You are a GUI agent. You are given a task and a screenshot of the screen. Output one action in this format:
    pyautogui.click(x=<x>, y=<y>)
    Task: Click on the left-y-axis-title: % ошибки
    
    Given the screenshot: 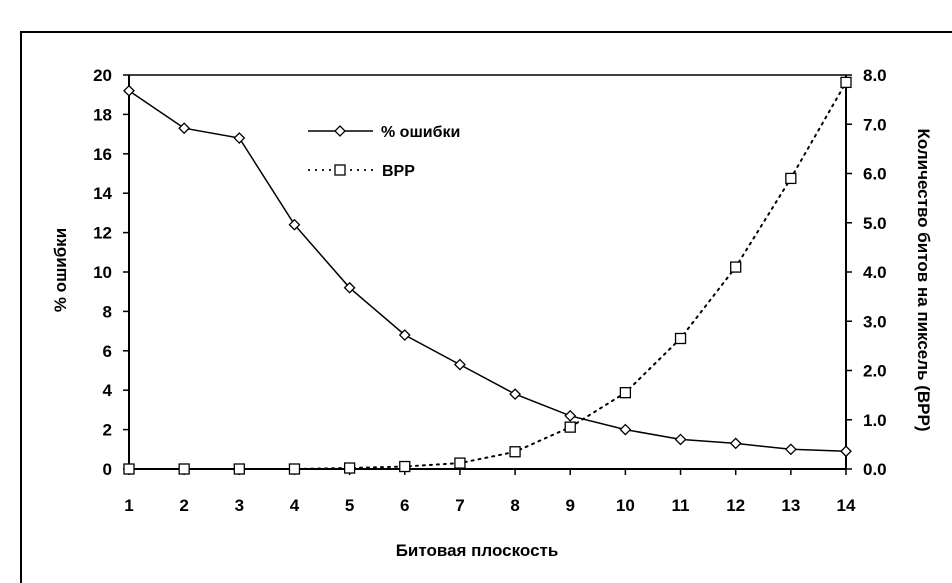 What is the action you would take?
    pyautogui.click(x=60, y=270)
    